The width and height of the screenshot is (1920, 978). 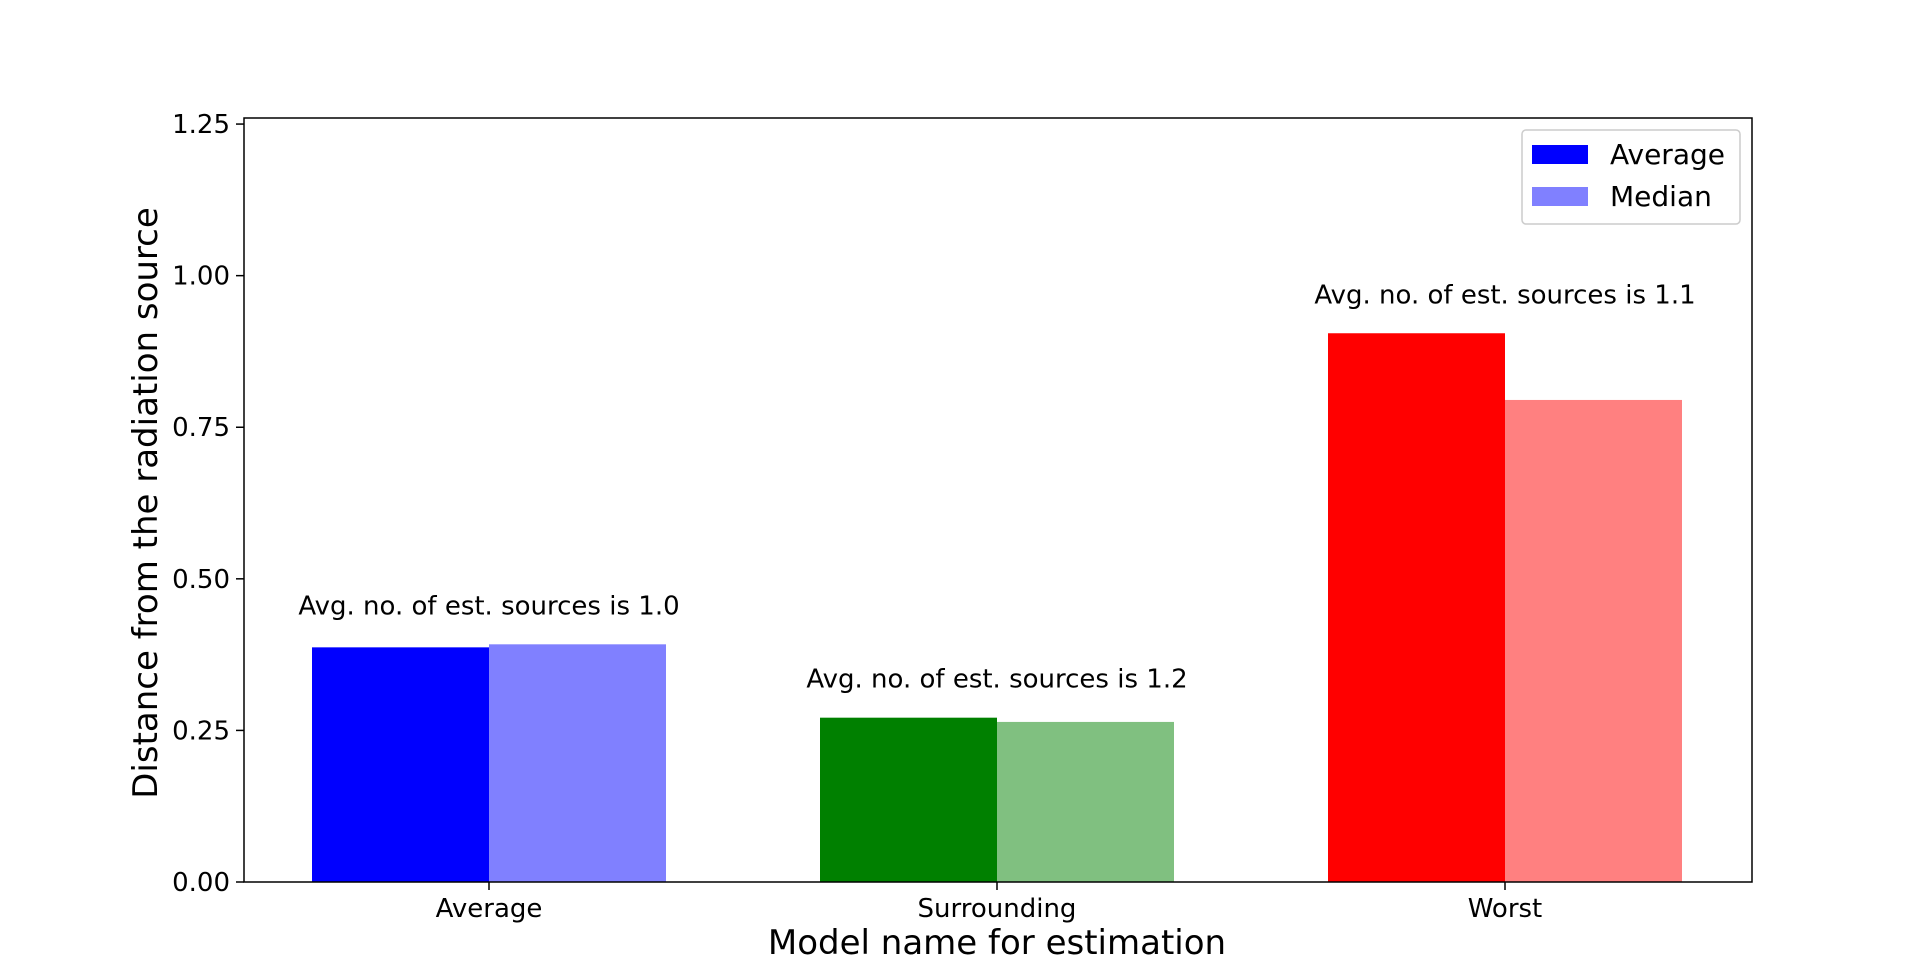 What do you see at coordinates (1505, 909) in the screenshot?
I see `x-tick-label: Worst` at bounding box center [1505, 909].